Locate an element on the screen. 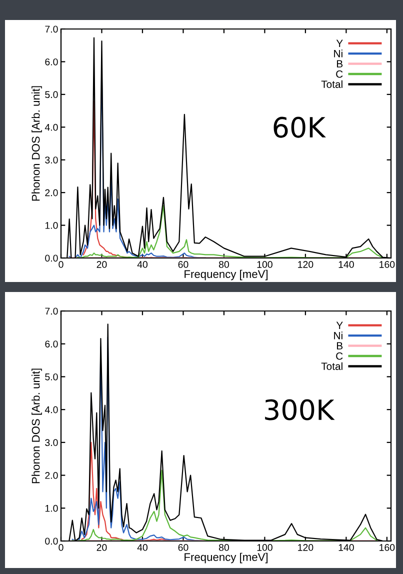 This screenshot has width=403, height=574. annotation: 300K is located at coordinates (300, 409).